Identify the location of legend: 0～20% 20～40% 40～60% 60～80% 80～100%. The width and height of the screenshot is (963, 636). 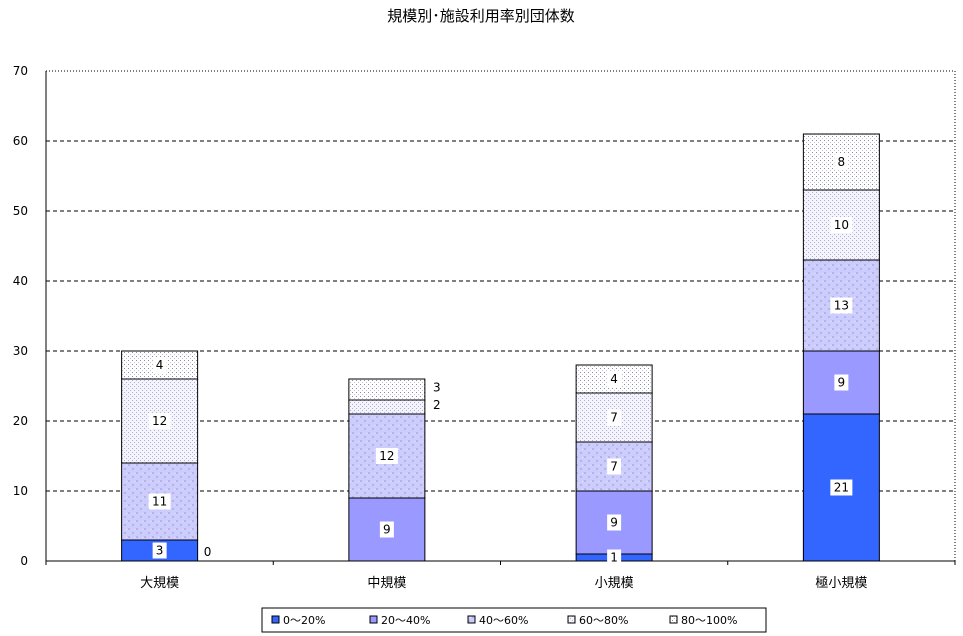
(514, 620).